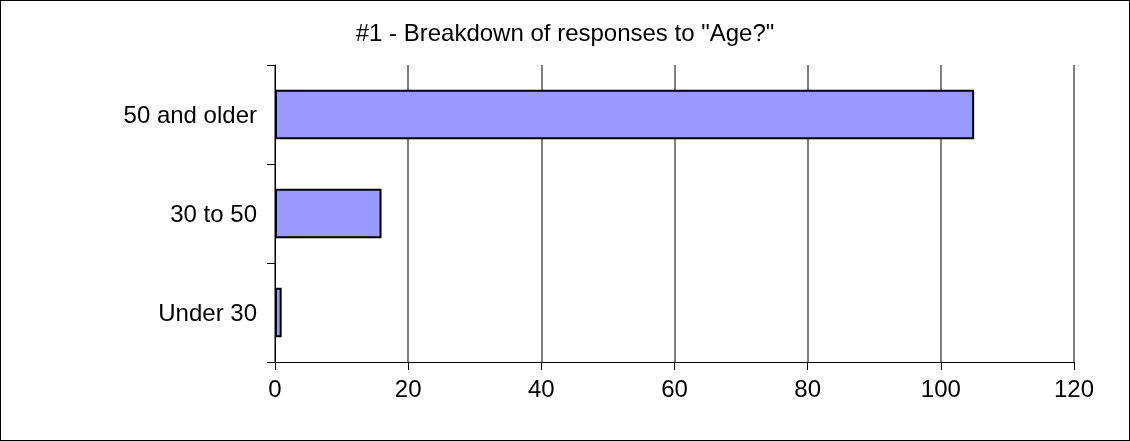  I want to click on y-tick-label: Under 30, so click(207, 312).